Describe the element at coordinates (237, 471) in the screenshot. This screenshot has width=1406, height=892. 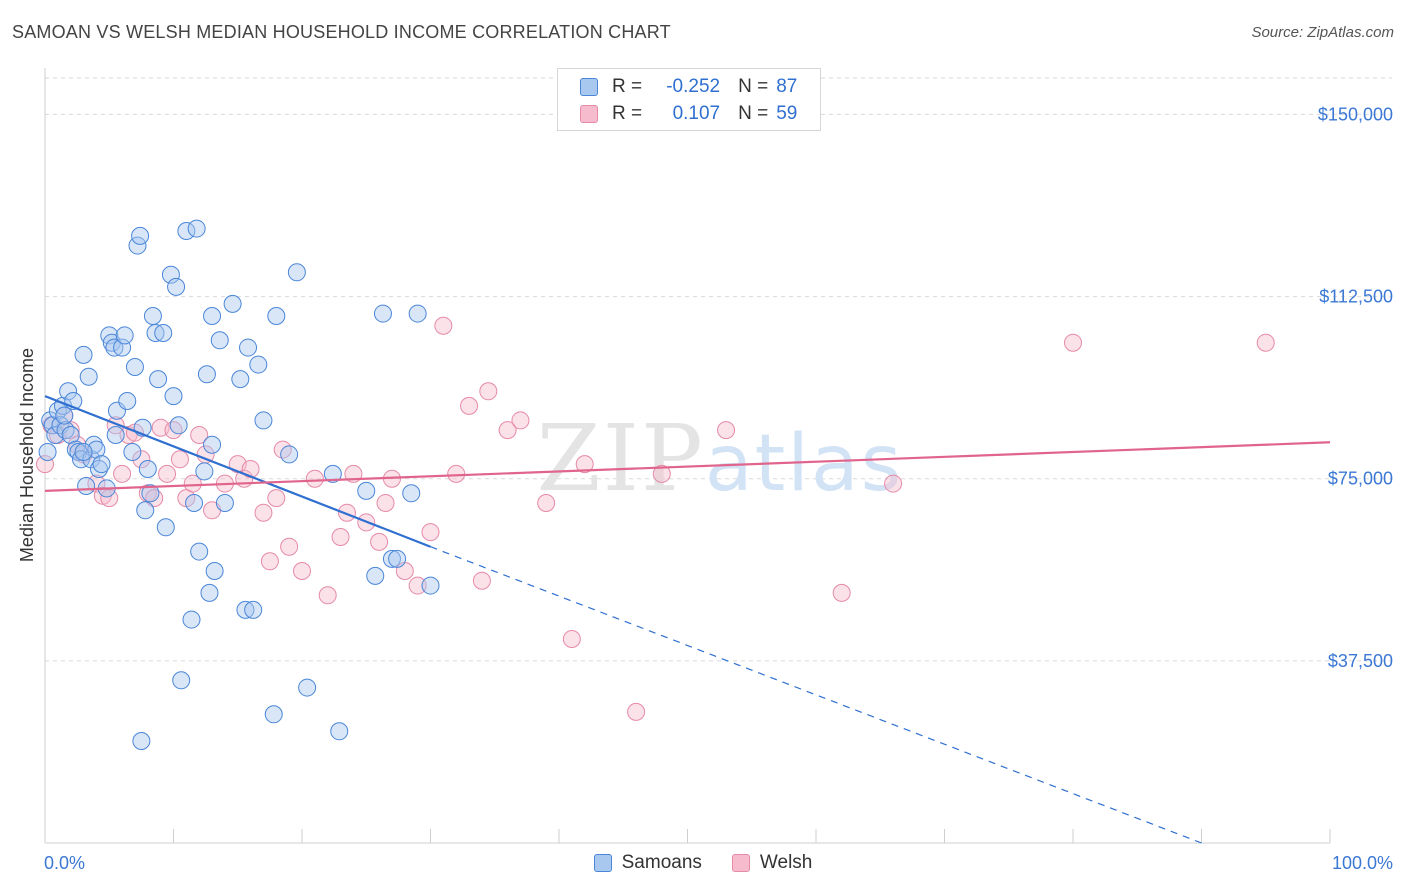
I see `samoan-trend-line` at that location.